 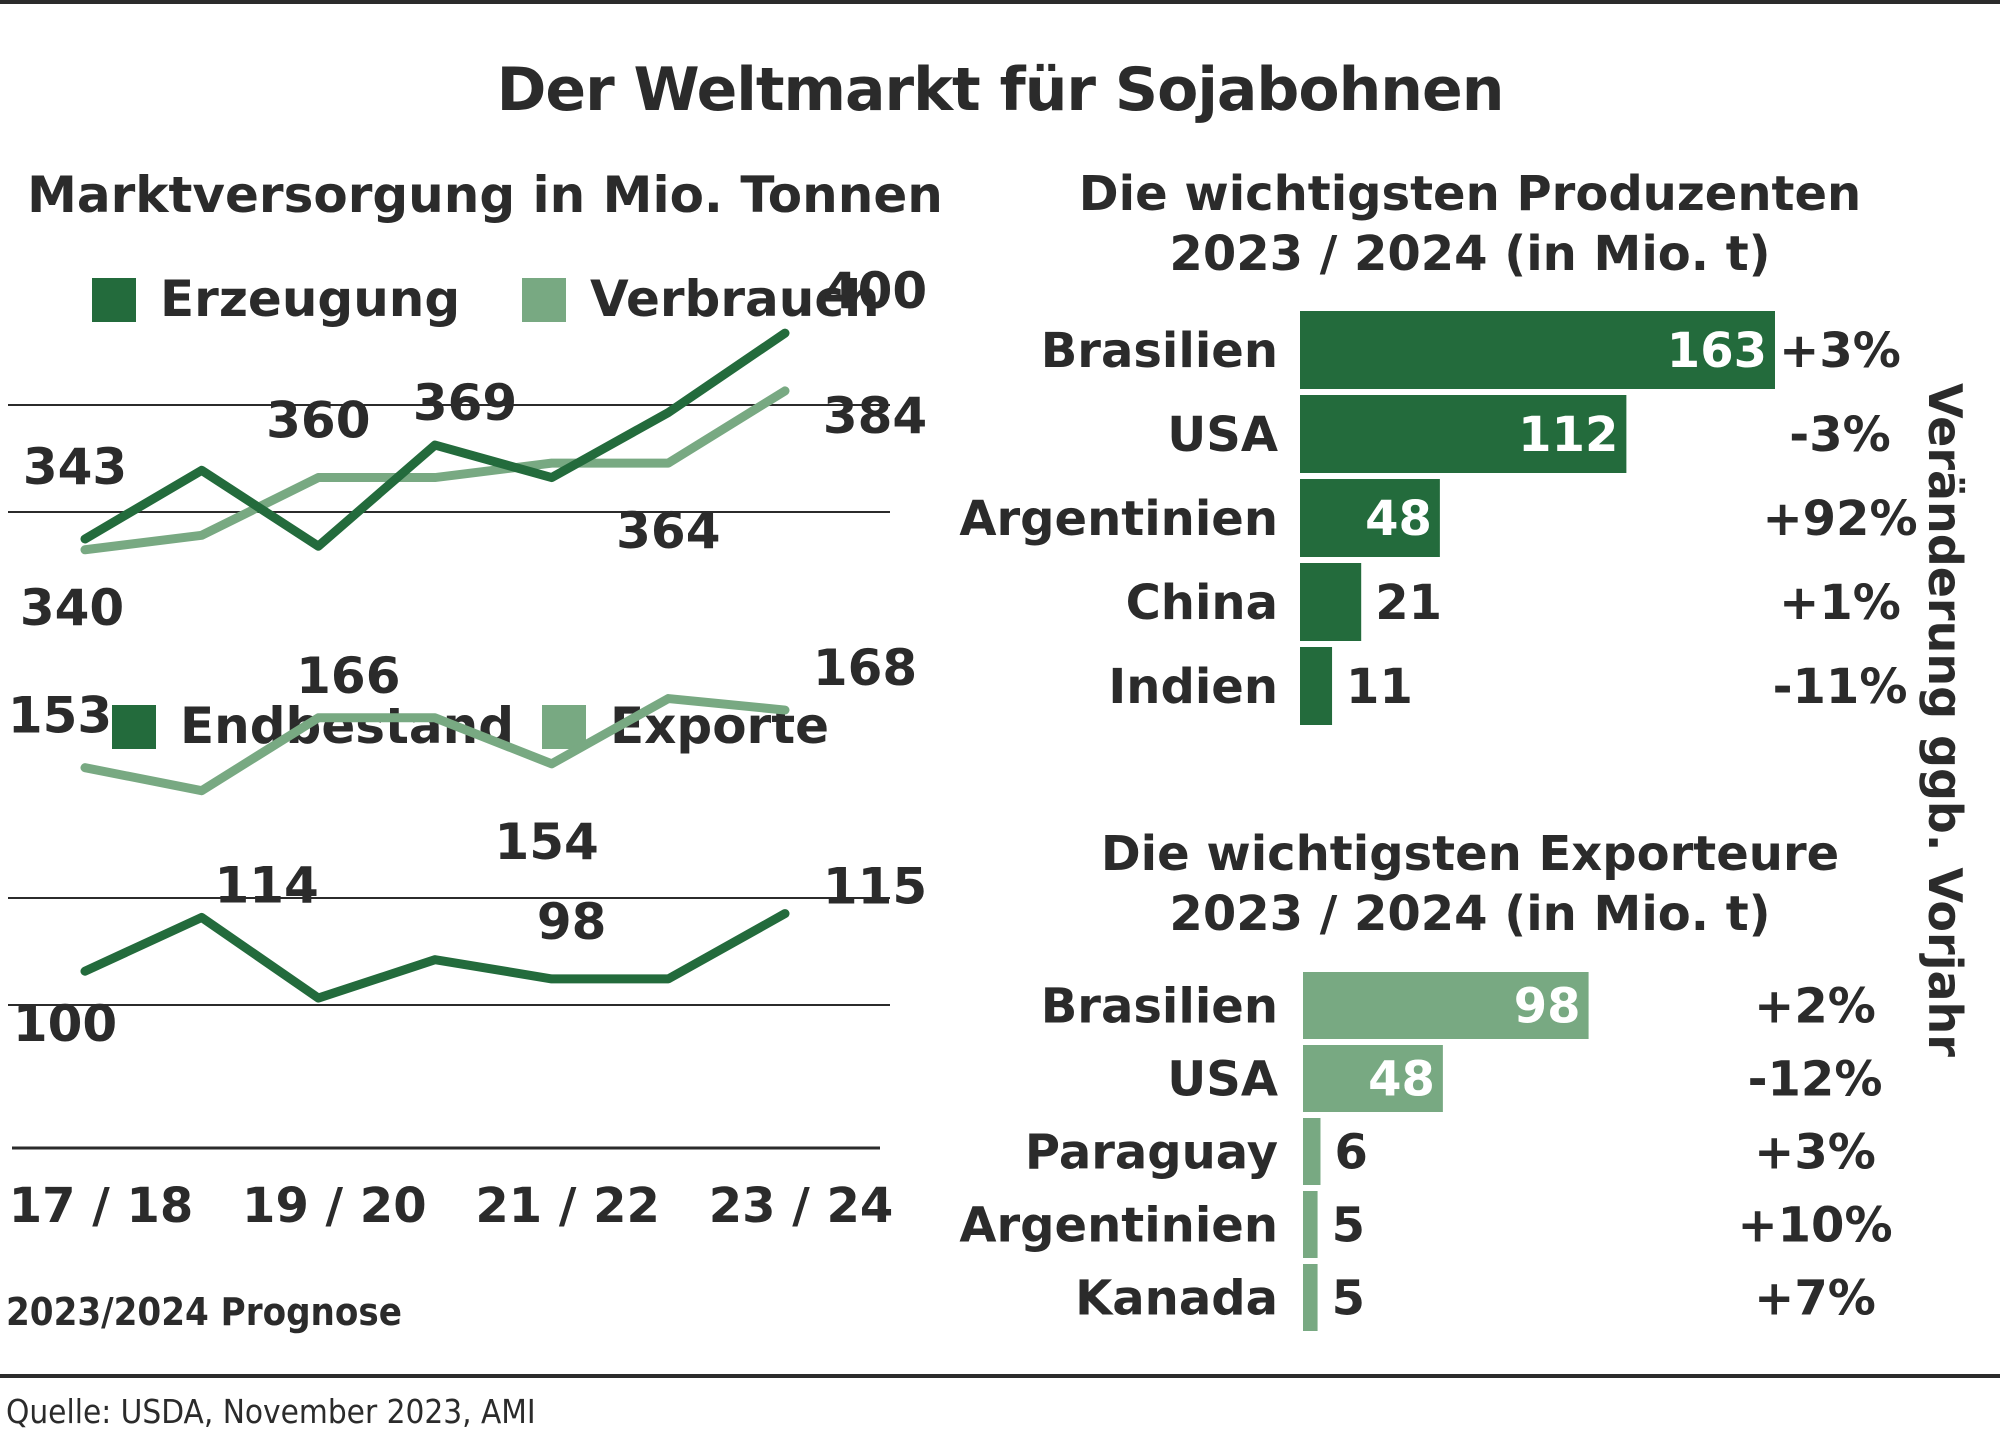 What do you see at coordinates (1840, 603) in the screenshot?
I see `bar-change-producers-china: +1%` at bounding box center [1840, 603].